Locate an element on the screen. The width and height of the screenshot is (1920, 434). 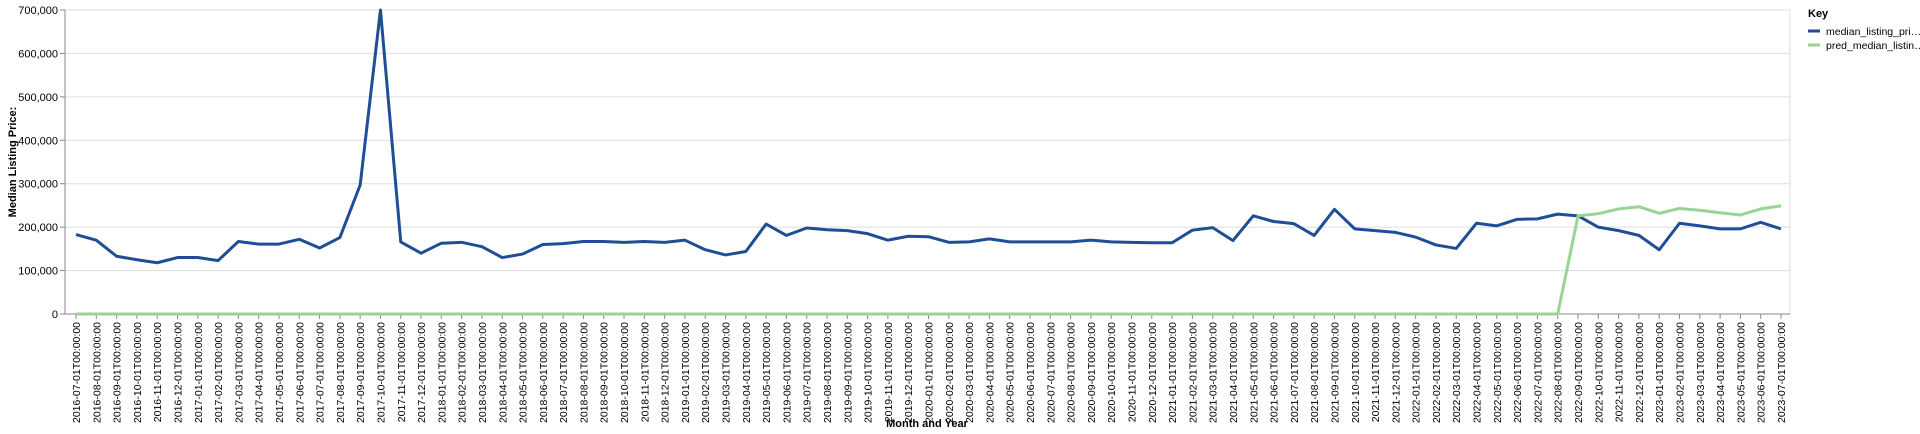
x-tick-label: 2021-01-01T00:00:00 is located at coordinates (1173, 372).